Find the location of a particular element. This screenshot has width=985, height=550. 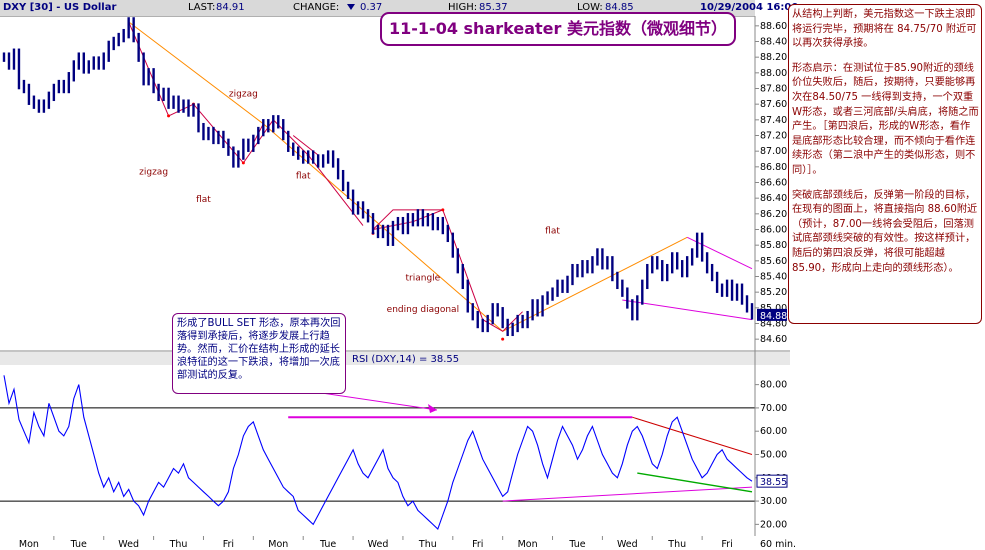

ending-diagonal-label: ending diagonal is located at coordinates (423, 310).